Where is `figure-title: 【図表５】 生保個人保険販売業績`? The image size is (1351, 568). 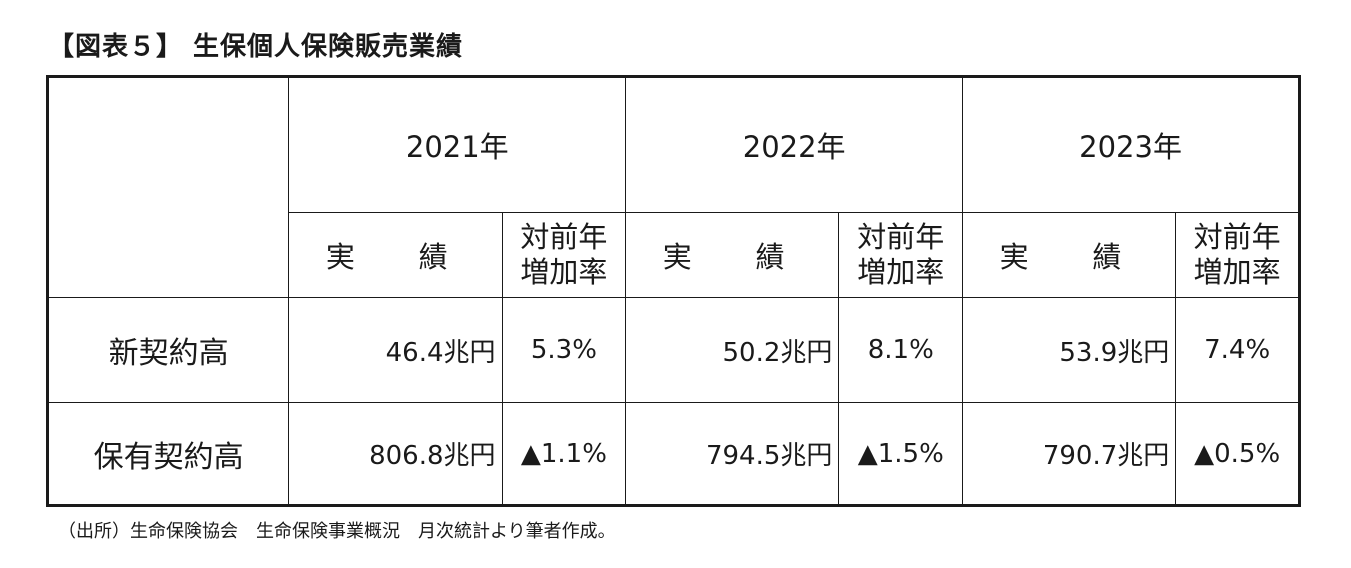 figure-title: 【図表５】 生保個人保険販売業績 is located at coordinates (256, 47).